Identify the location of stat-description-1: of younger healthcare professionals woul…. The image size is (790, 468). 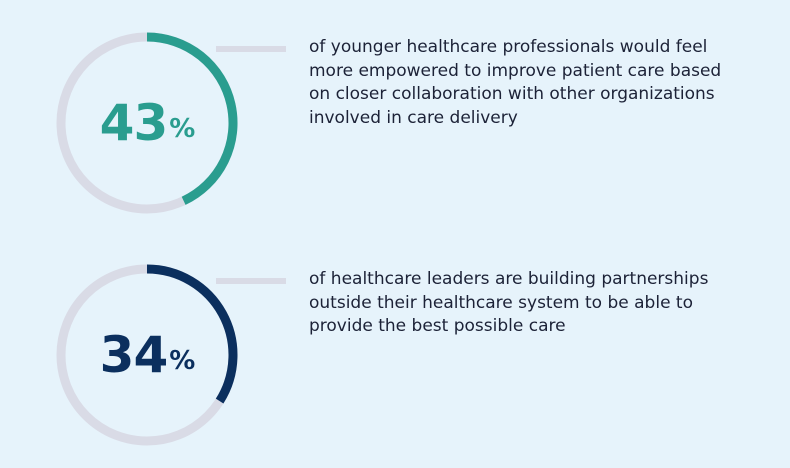
(515, 82).